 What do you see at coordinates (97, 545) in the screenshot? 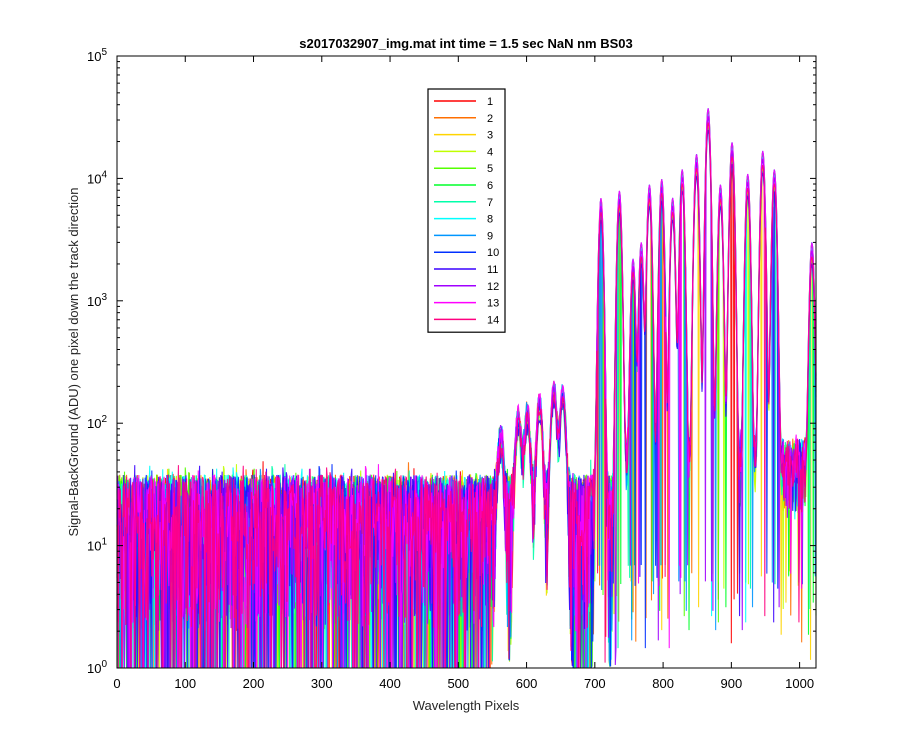
I see `y-tick-label: 10¹` at bounding box center [97, 545].